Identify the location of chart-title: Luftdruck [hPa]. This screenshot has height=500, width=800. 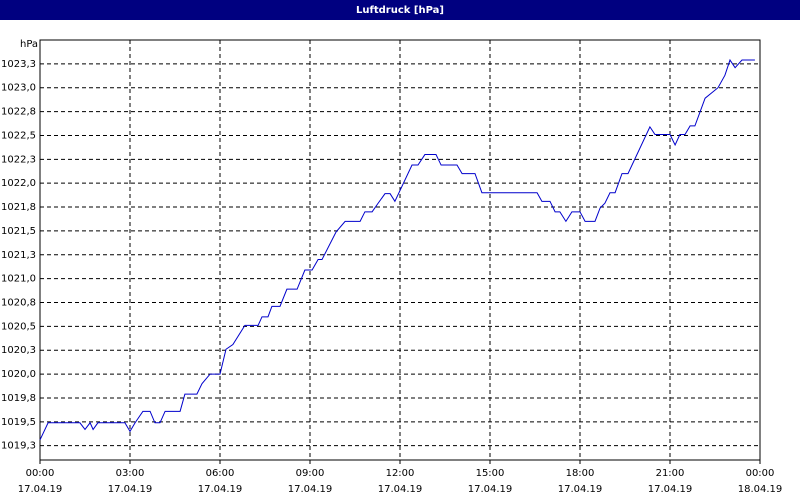
(400, 10).